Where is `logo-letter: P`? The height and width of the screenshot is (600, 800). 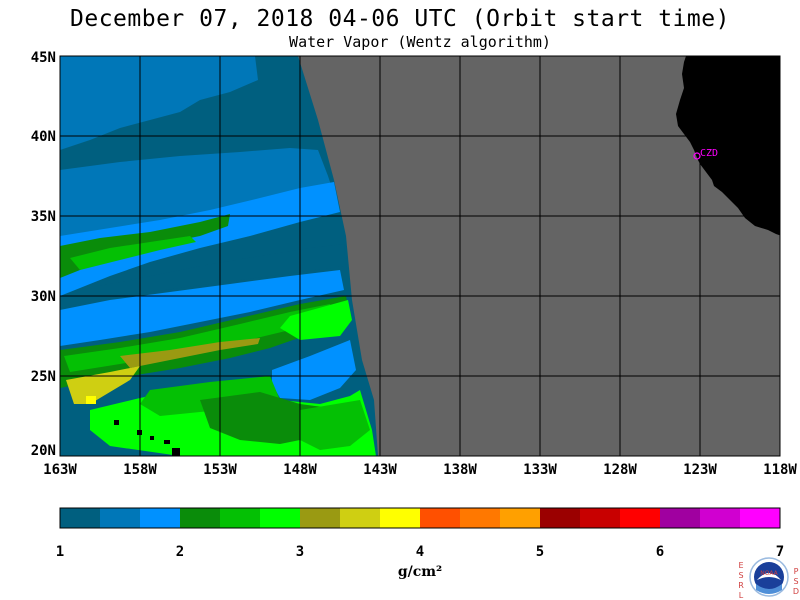 logo-letter: P is located at coordinates (796, 571).